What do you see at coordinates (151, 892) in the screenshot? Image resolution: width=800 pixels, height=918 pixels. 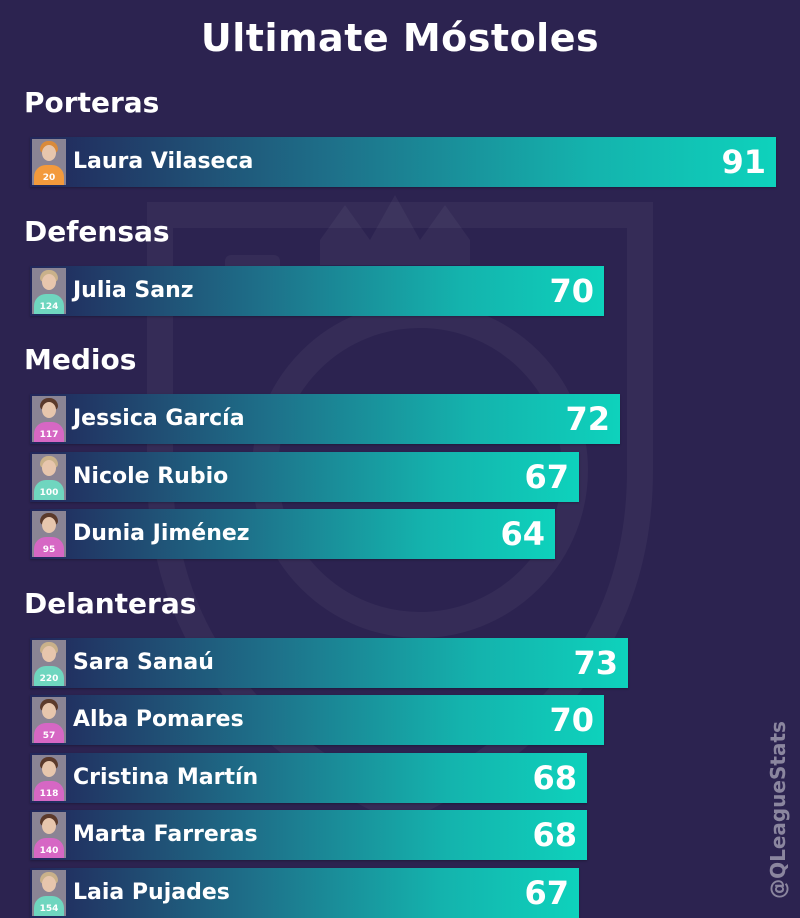 I see `player-name: Laia Pujades` at bounding box center [151, 892].